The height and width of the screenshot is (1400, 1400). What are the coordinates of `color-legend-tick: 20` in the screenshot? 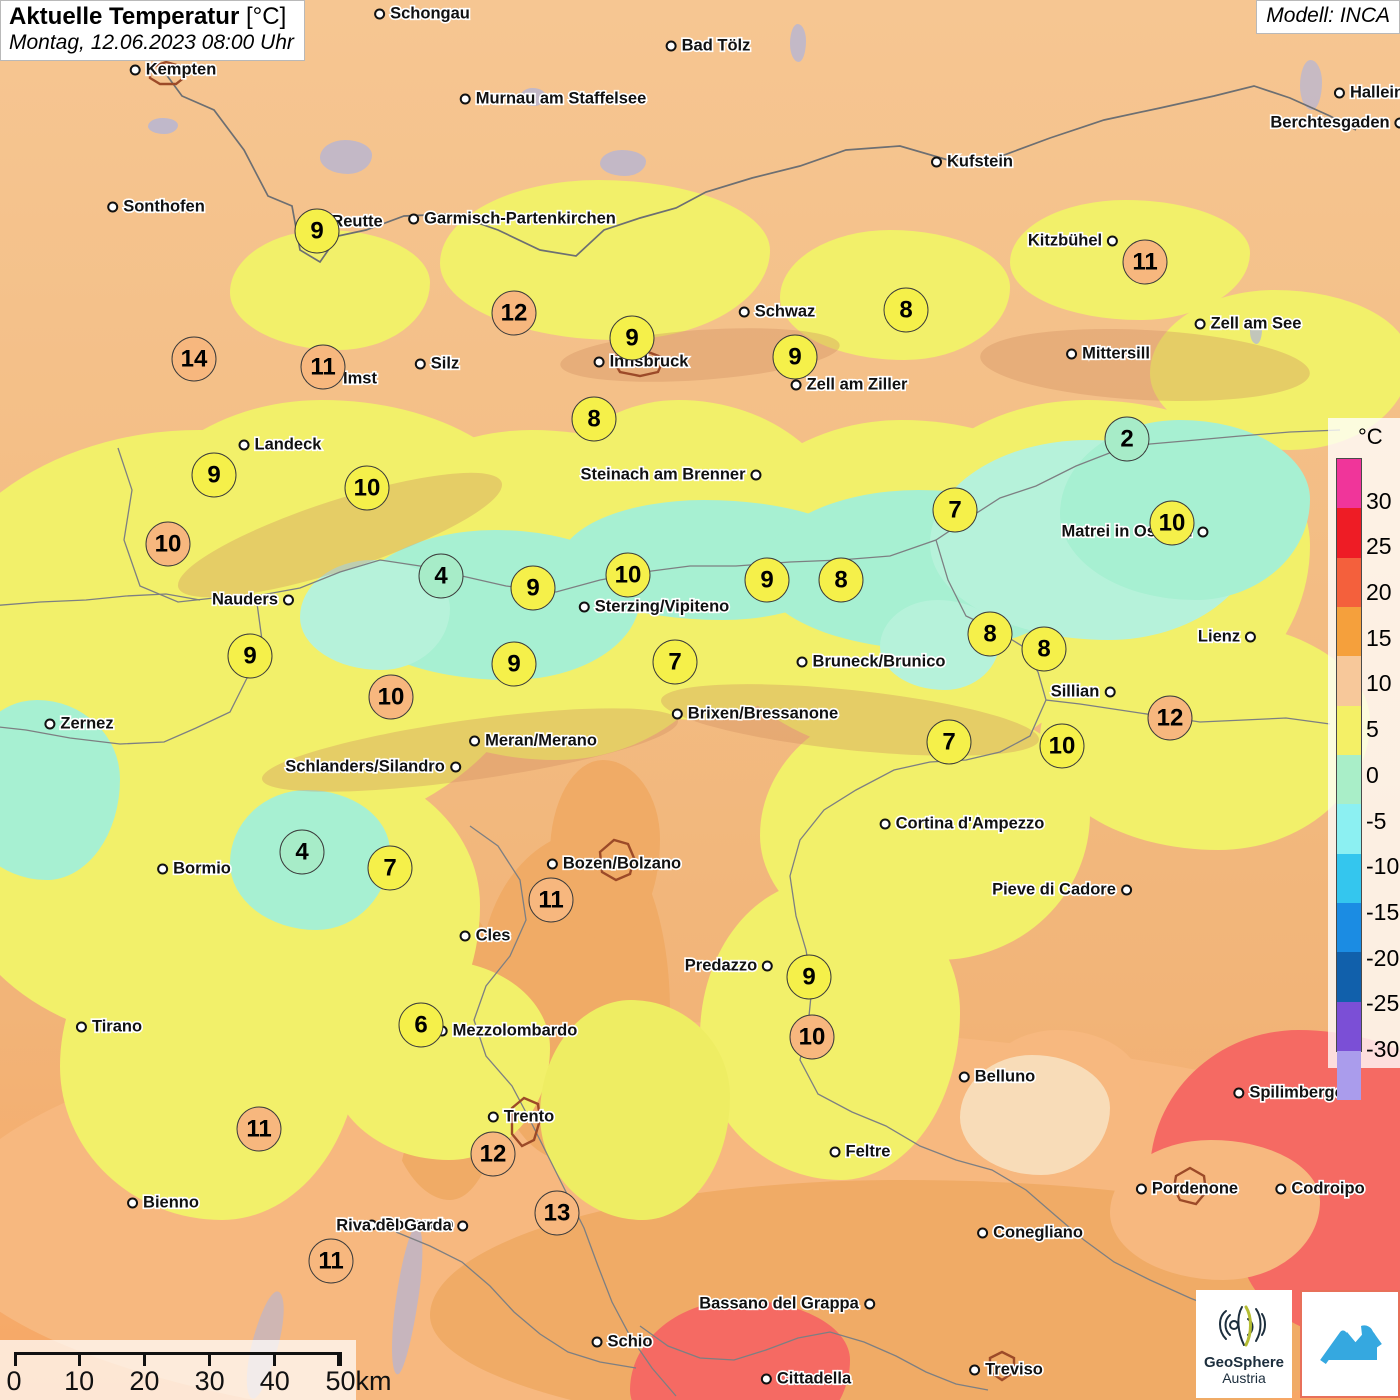 It's located at (1379, 592).